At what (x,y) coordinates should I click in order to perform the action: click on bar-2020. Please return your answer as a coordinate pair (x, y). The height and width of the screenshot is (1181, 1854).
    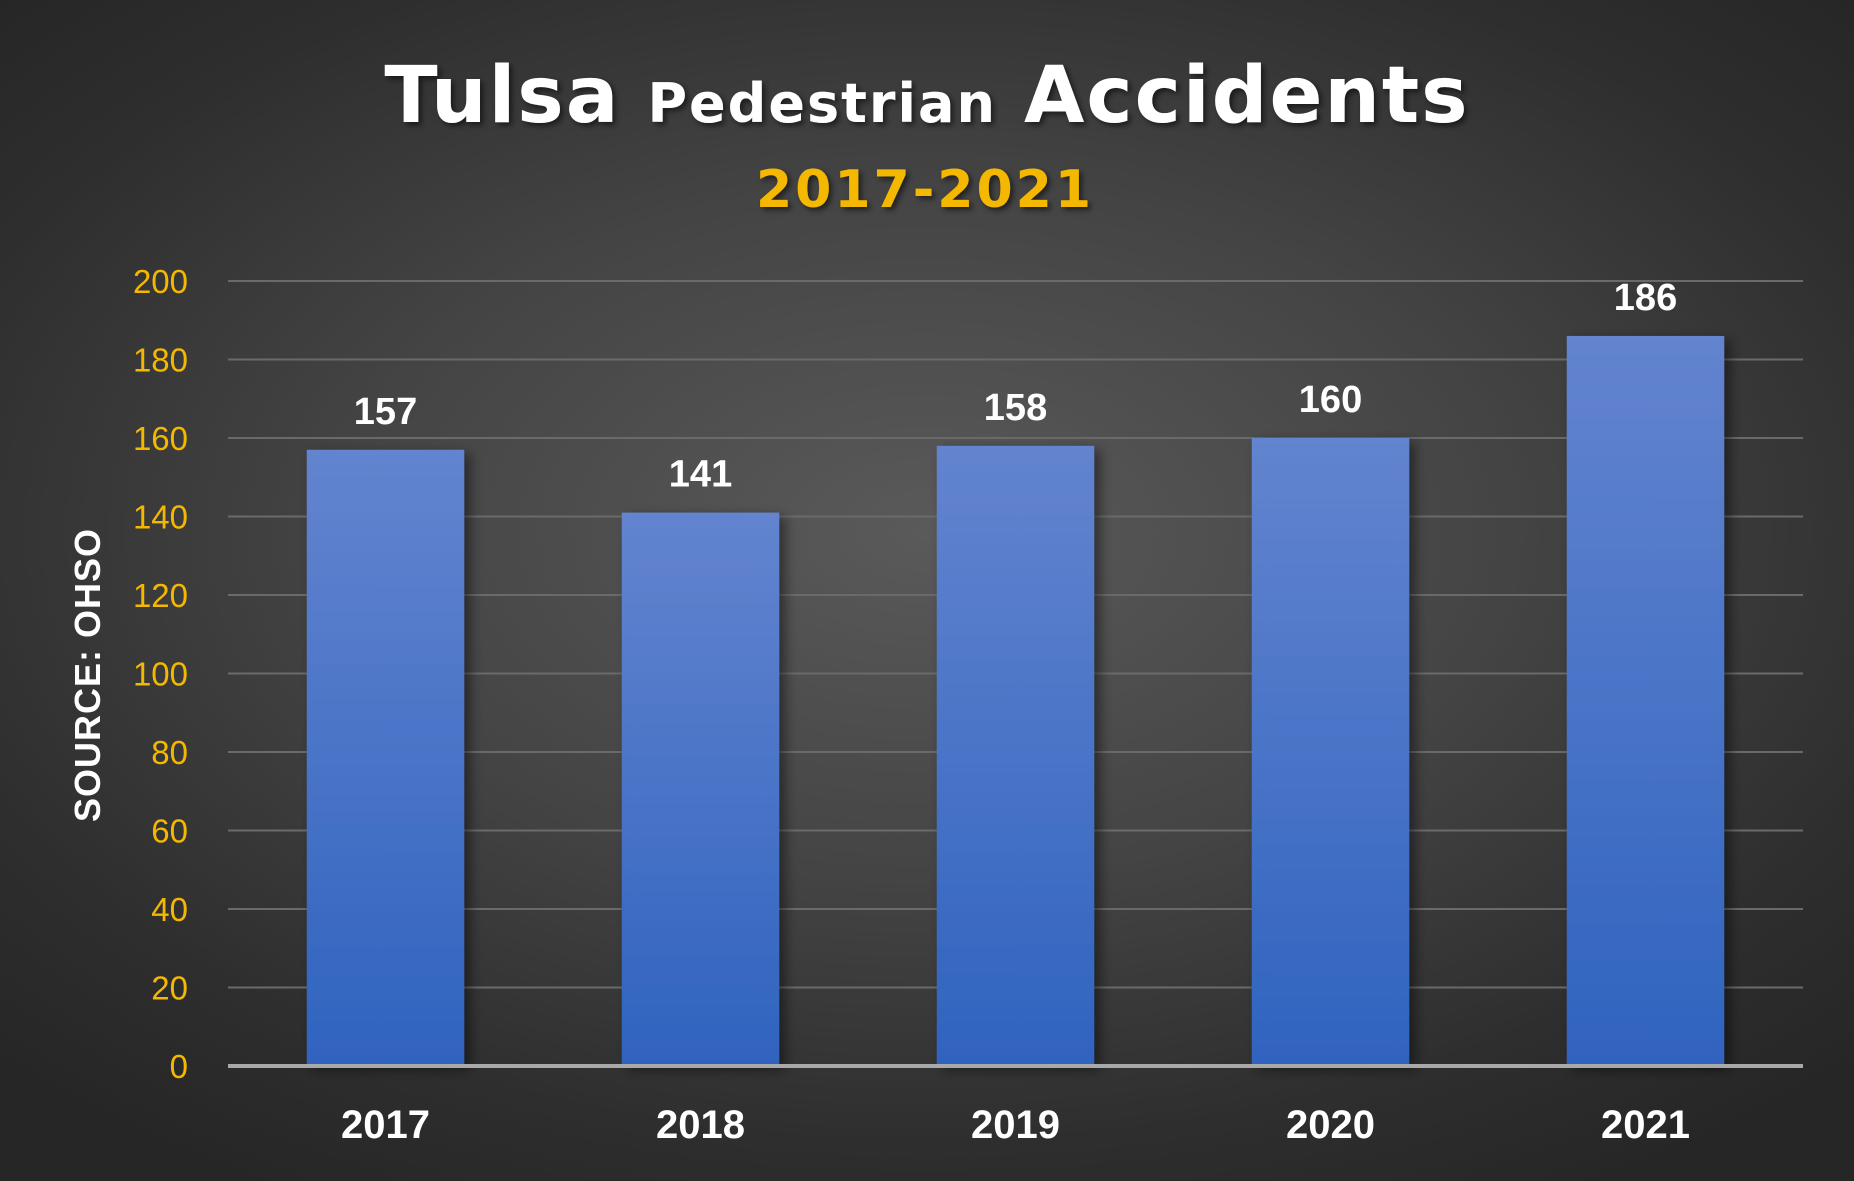
    Looking at the image, I should click on (1330, 752).